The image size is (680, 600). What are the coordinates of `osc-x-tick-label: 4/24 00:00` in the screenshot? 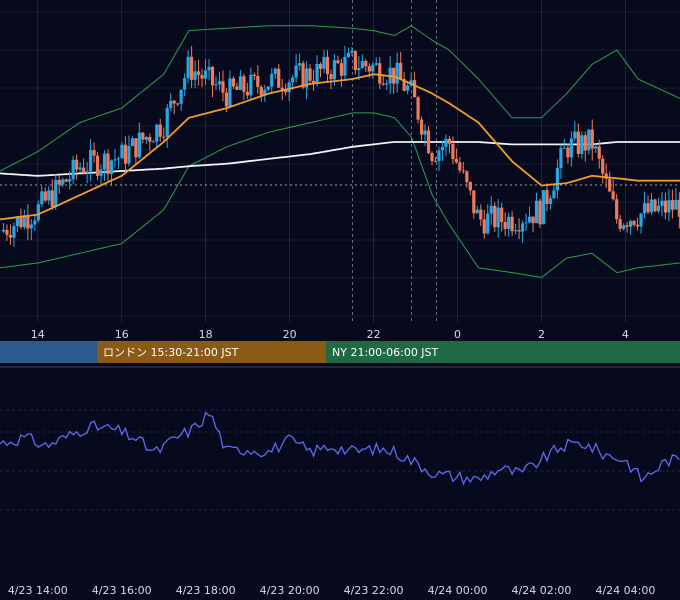 It's located at (458, 590).